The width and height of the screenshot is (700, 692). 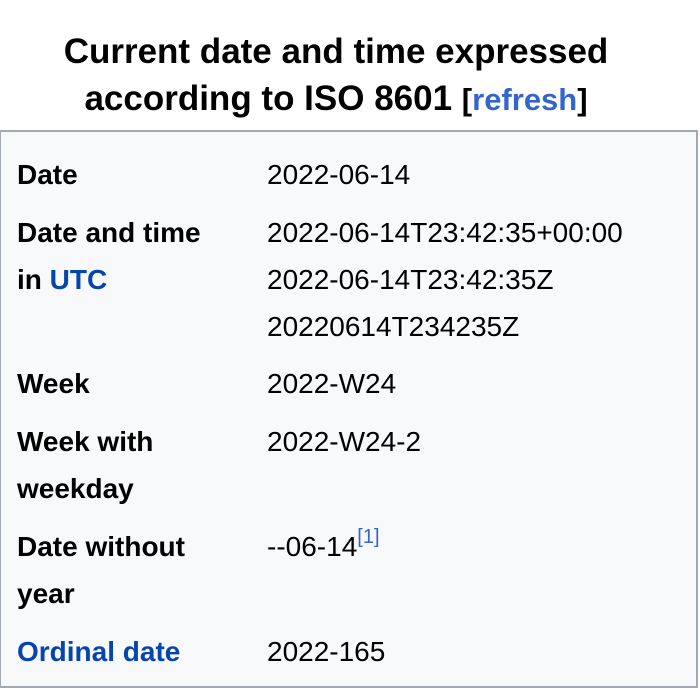 I want to click on refresh-wrapper: [refresh], so click(x=525, y=99).